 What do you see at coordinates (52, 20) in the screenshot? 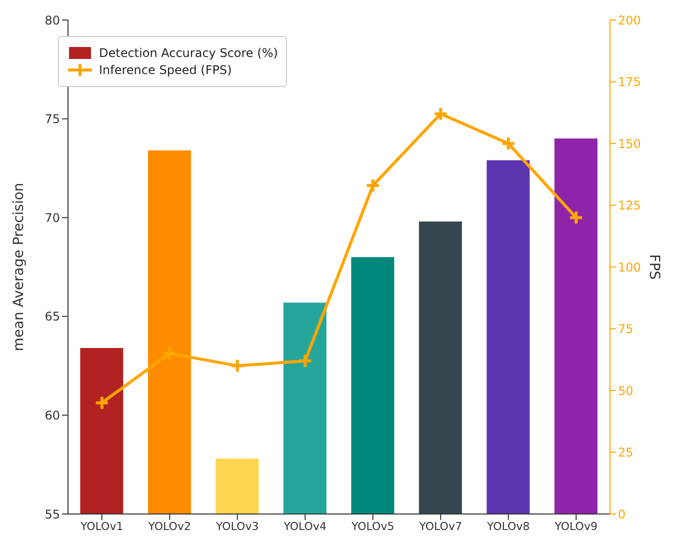
I see `y-tick-label: 80` at bounding box center [52, 20].